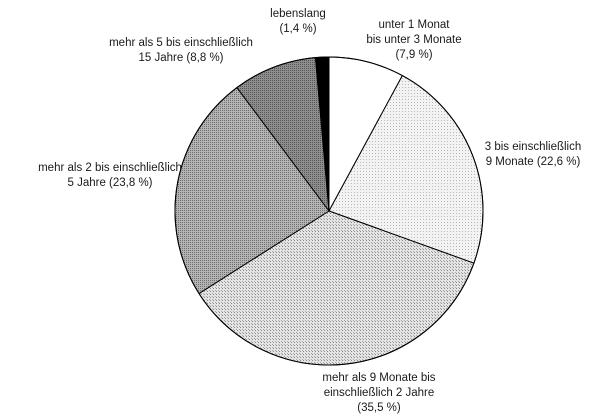 Image resolution: width=591 pixels, height=416 pixels. Describe the element at coordinates (298, 21) in the screenshot. I see `slice-label-6: lebenslang (1,4 %)` at that location.